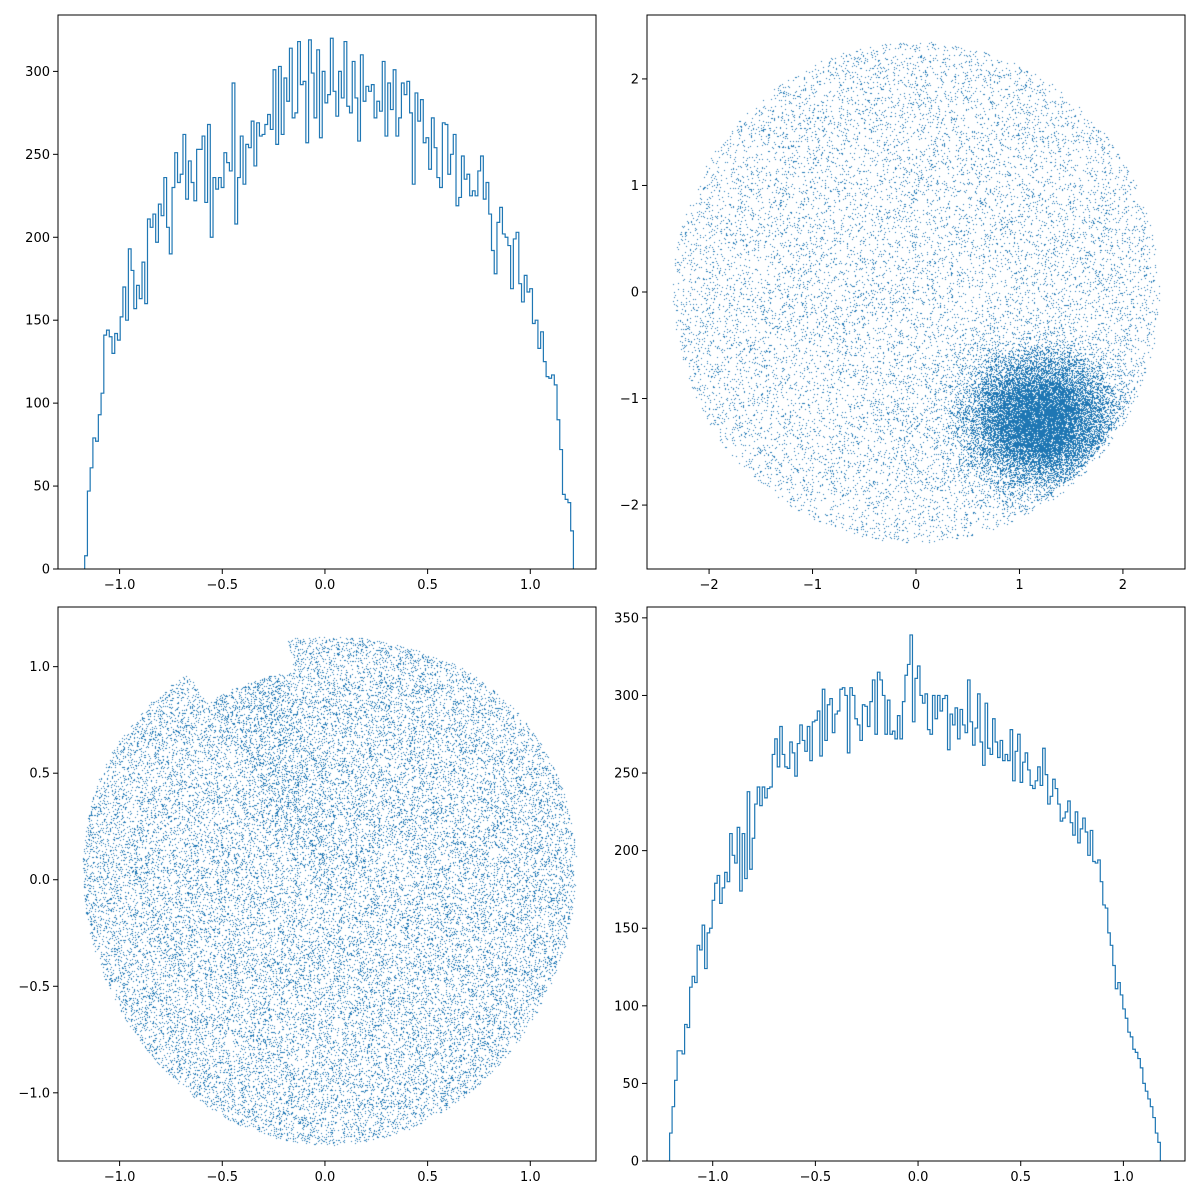 The image size is (1200, 1200). Describe the element at coordinates (708, 585) in the screenshot. I see `top-right-xtick-label: −2` at that location.